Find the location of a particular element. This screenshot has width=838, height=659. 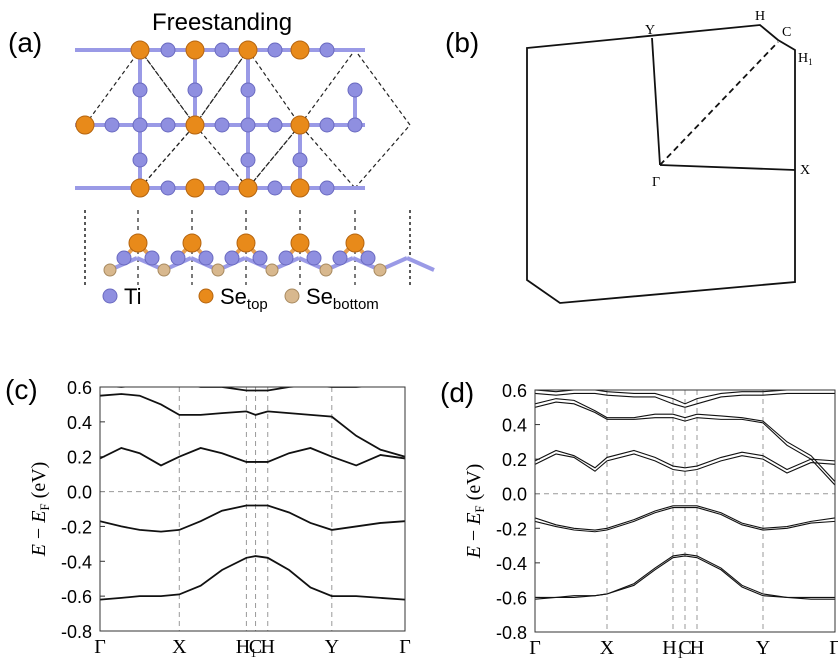

k-point-sub: 1 is located at coordinates (810, 62).